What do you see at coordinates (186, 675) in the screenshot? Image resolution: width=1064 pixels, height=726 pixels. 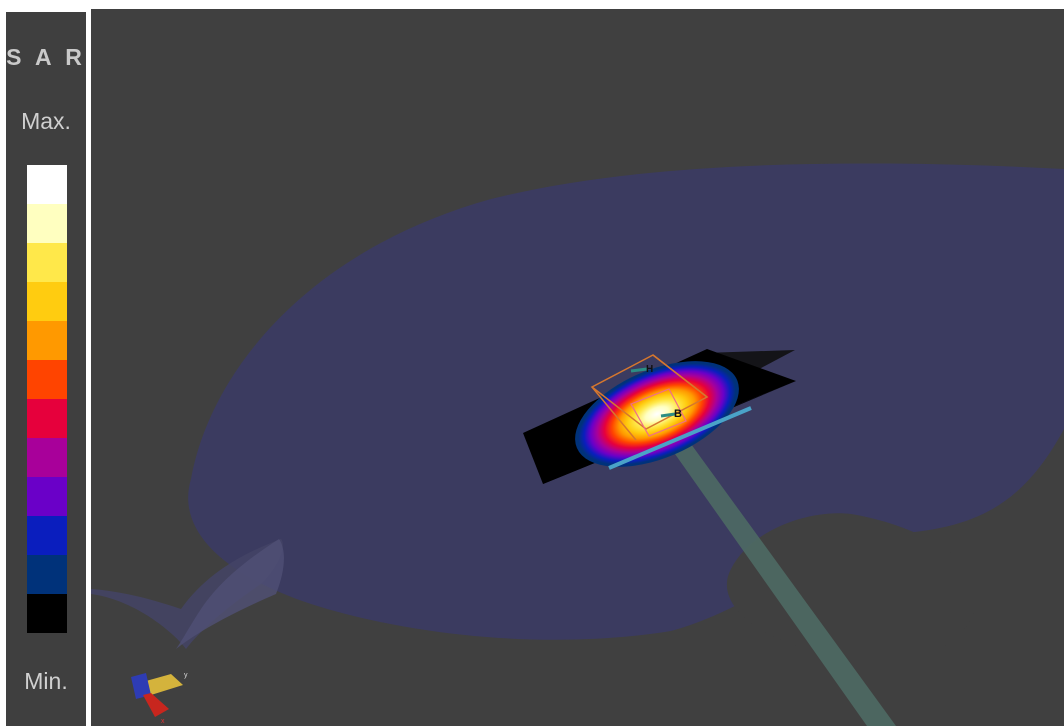 I see `axis-y-label: y` at bounding box center [186, 675].